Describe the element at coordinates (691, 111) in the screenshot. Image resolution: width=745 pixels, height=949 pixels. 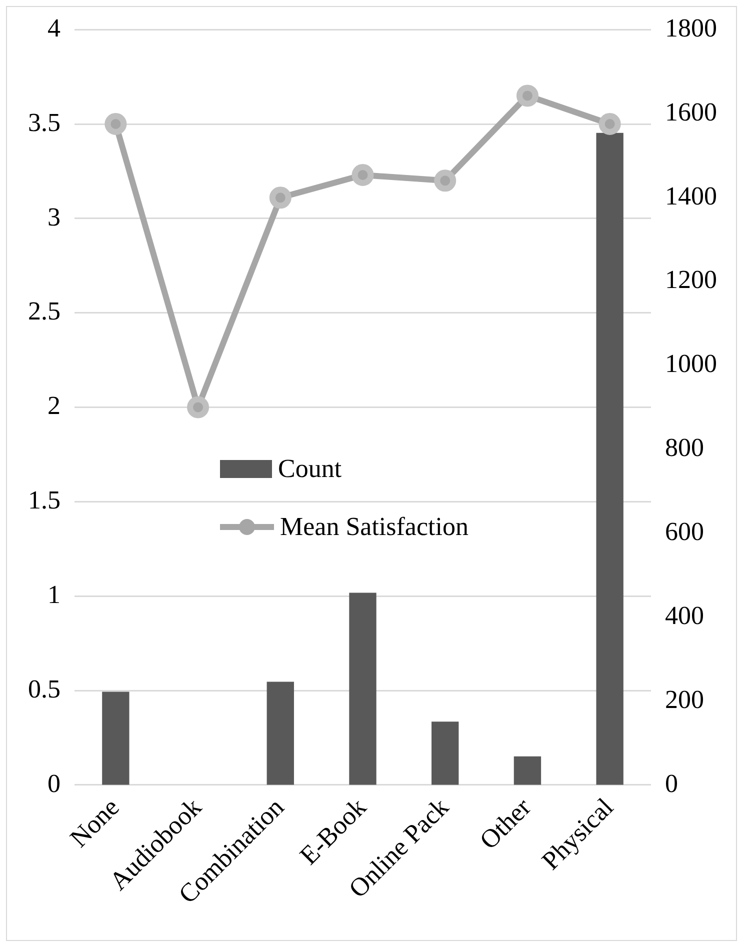
I see `y2-tick-label: 1600` at that location.